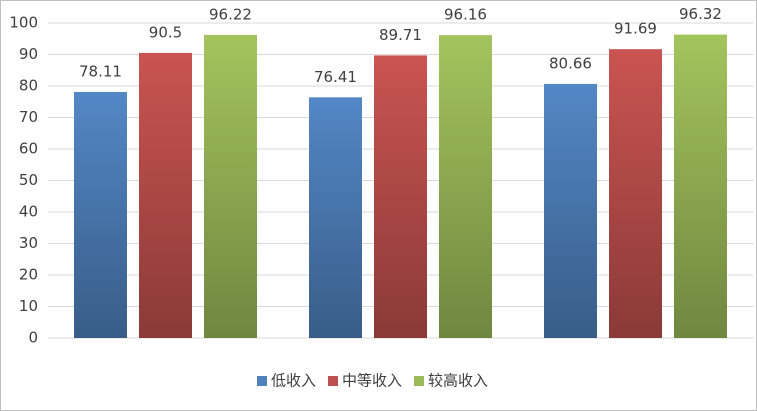 This screenshot has width=757, height=411. I want to click on y-tick-label: 20, so click(28, 275).